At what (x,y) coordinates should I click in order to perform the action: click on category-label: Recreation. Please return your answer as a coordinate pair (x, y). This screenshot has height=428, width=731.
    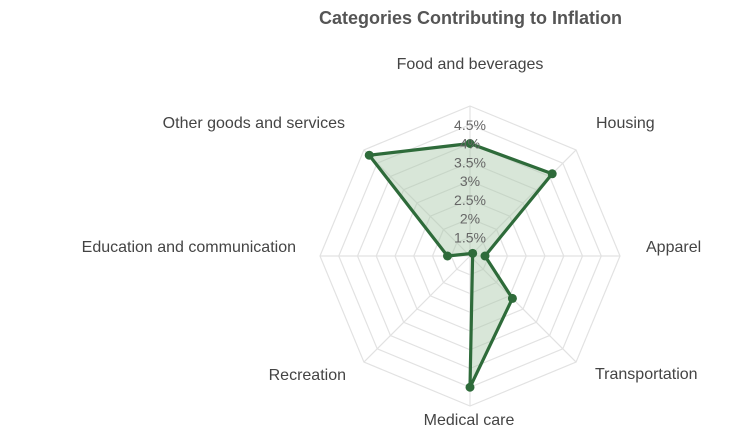
    Looking at the image, I should click on (307, 375).